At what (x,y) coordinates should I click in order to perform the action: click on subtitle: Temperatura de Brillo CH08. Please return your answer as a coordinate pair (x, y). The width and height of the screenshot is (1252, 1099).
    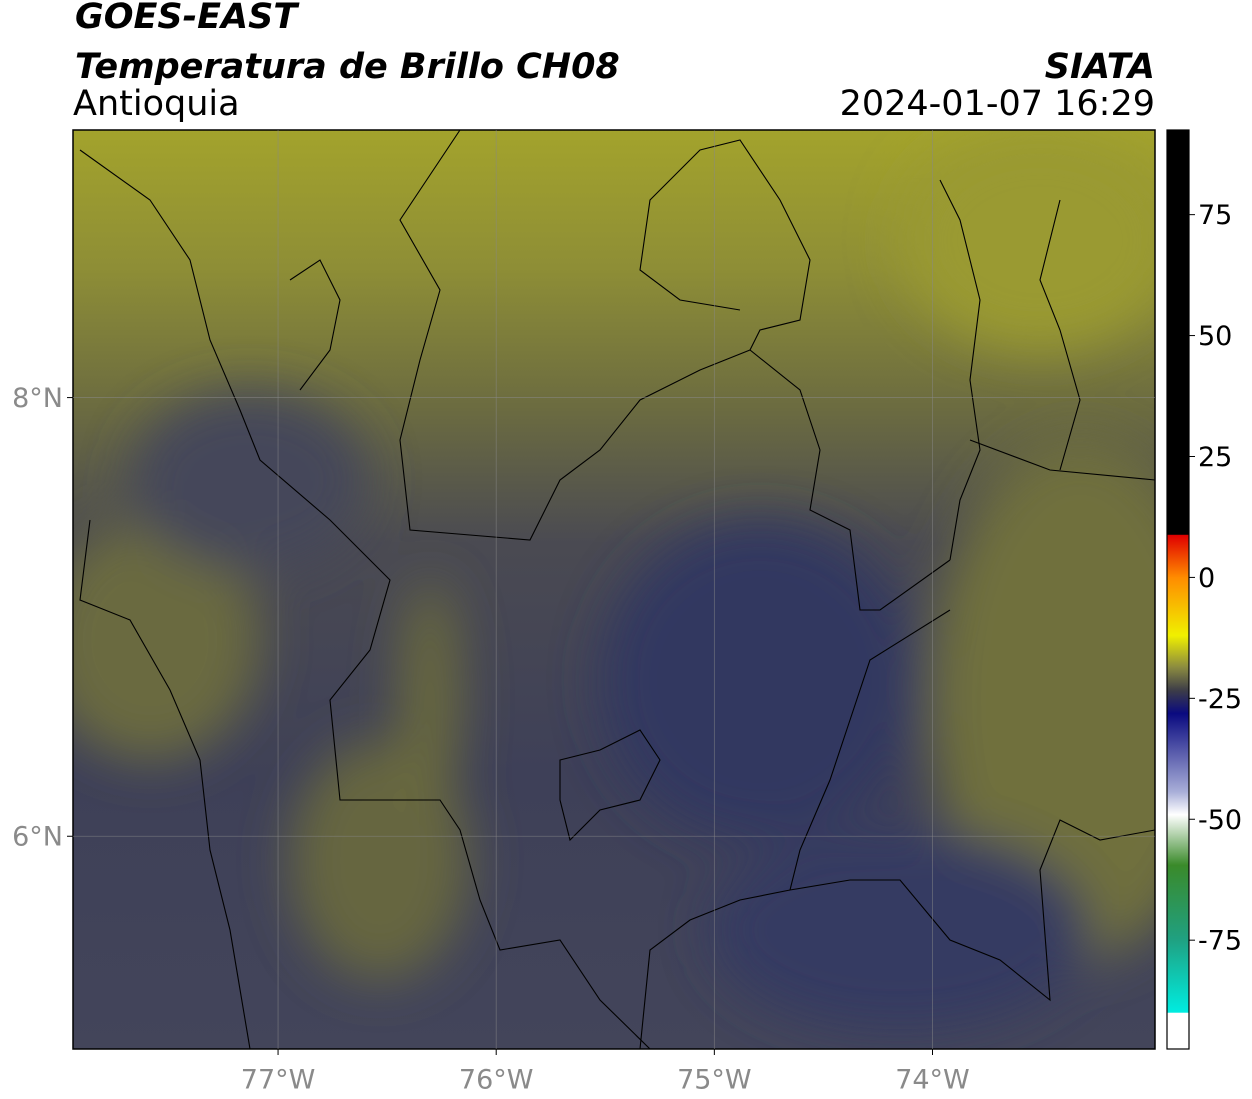
    Looking at the image, I should click on (347, 67).